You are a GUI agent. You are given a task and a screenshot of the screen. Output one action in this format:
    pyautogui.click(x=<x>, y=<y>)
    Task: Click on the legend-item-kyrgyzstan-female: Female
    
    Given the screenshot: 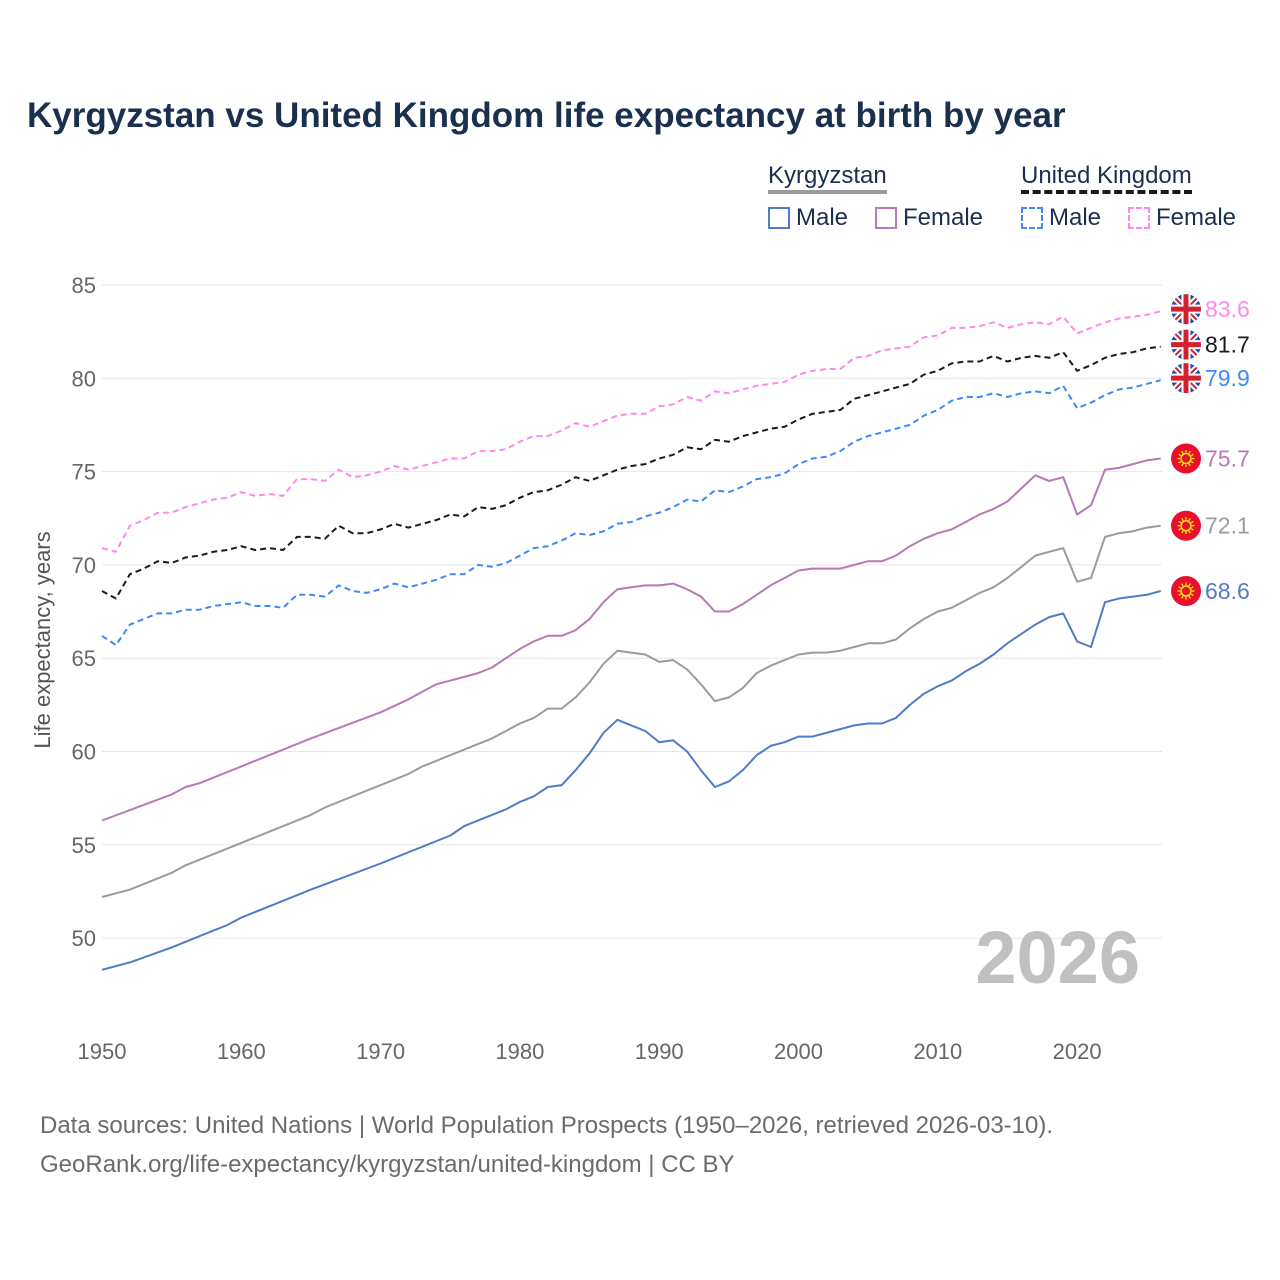 What is the action you would take?
    pyautogui.click(x=929, y=218)
    